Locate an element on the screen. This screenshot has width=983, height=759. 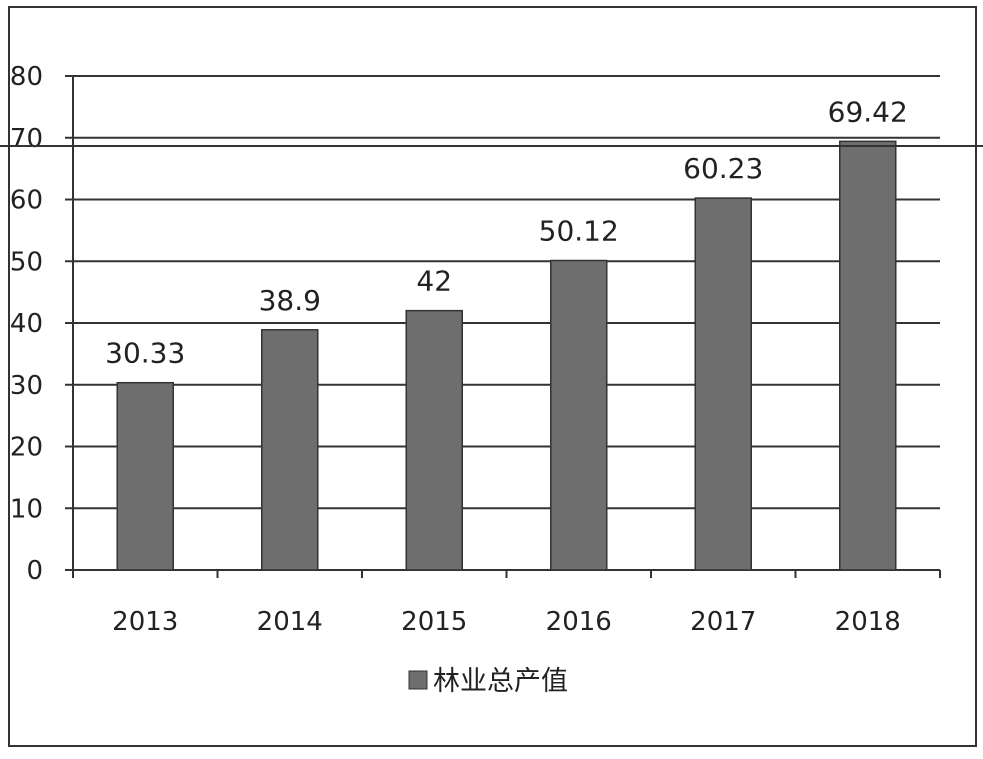
x-tick-label: 2014 is located at coordinates (290, 622).